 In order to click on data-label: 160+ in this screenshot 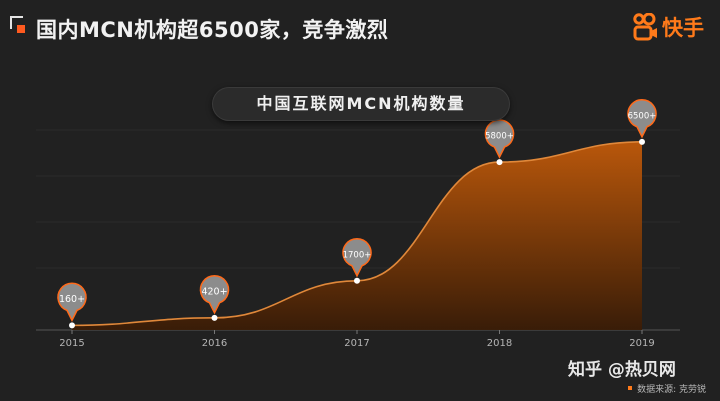, I will do `click(72, 299)`.